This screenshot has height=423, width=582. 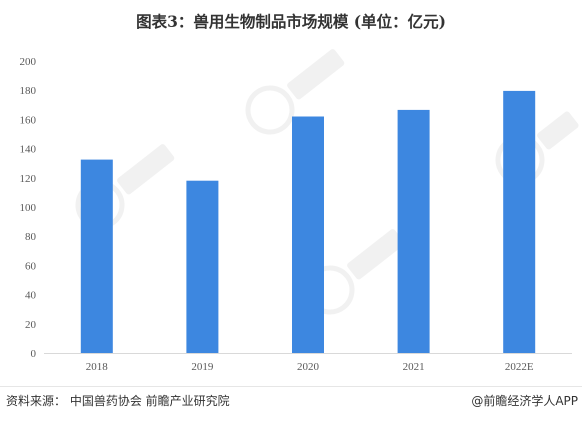 I want to click on y-tick-label: 60, so click(x=31, y=266).